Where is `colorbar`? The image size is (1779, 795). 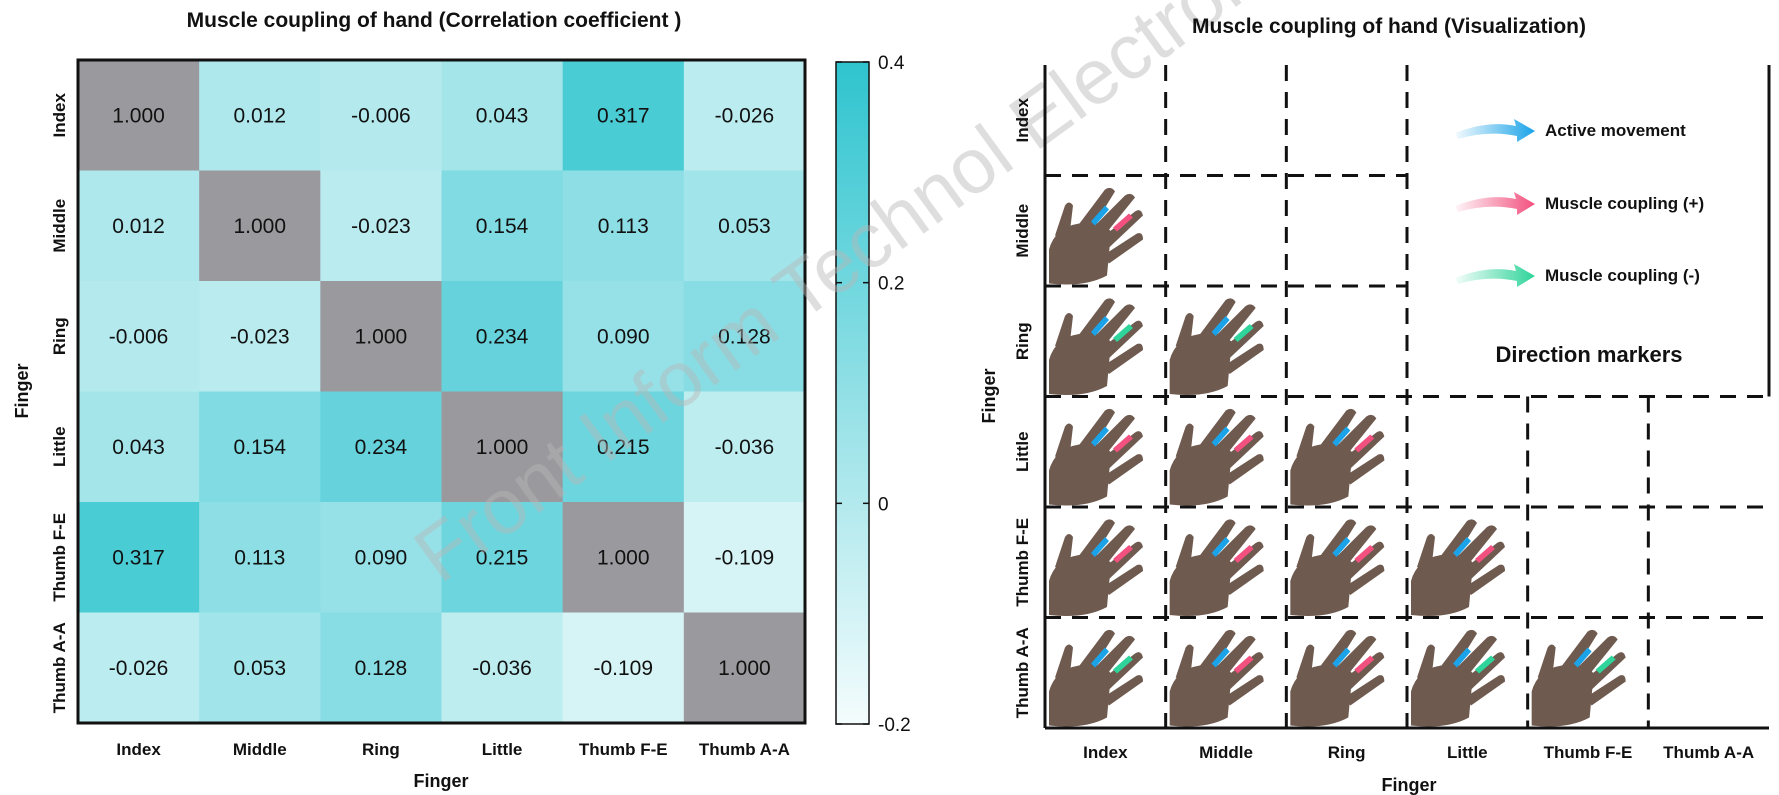
colorbar is located at coordinates (852, 393).